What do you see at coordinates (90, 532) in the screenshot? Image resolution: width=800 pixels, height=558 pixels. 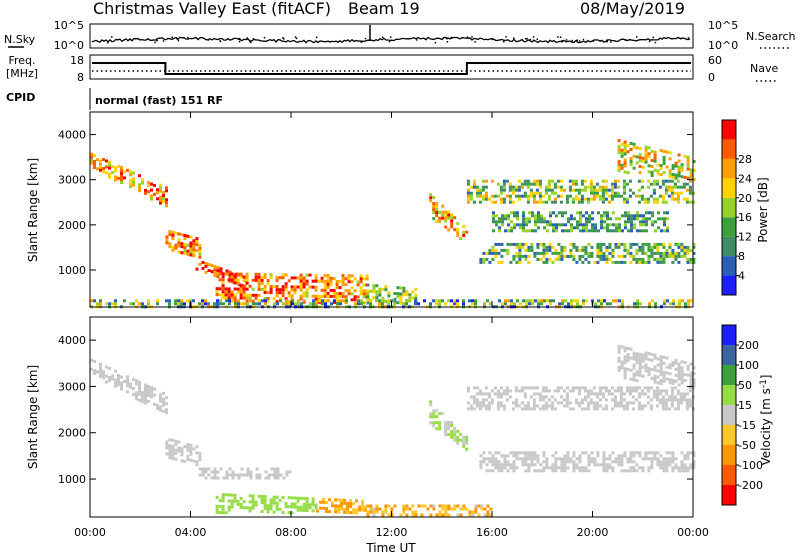 I see `x-tick-label: 00:00` at bounding box center [90, 532].